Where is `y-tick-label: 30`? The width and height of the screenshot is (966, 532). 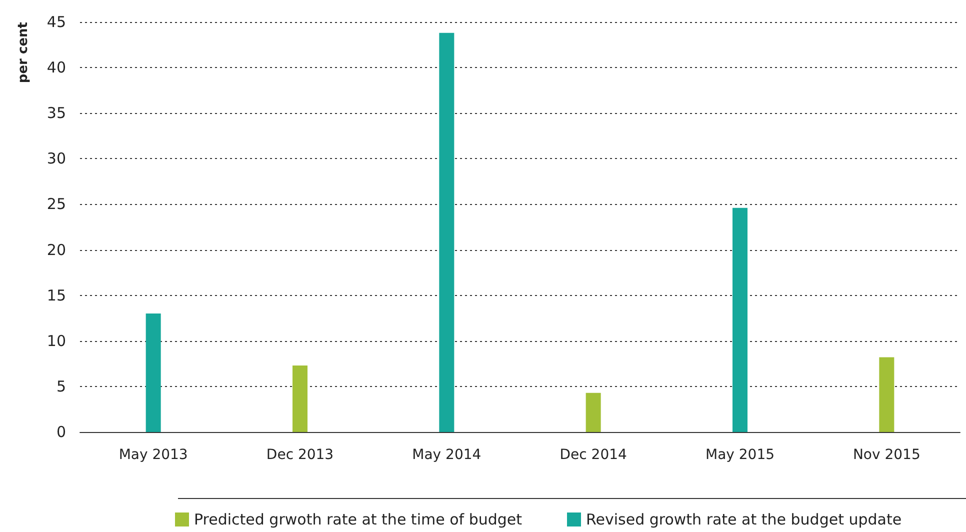
y-tick-label: 30 is located at coordinates (56, 159).